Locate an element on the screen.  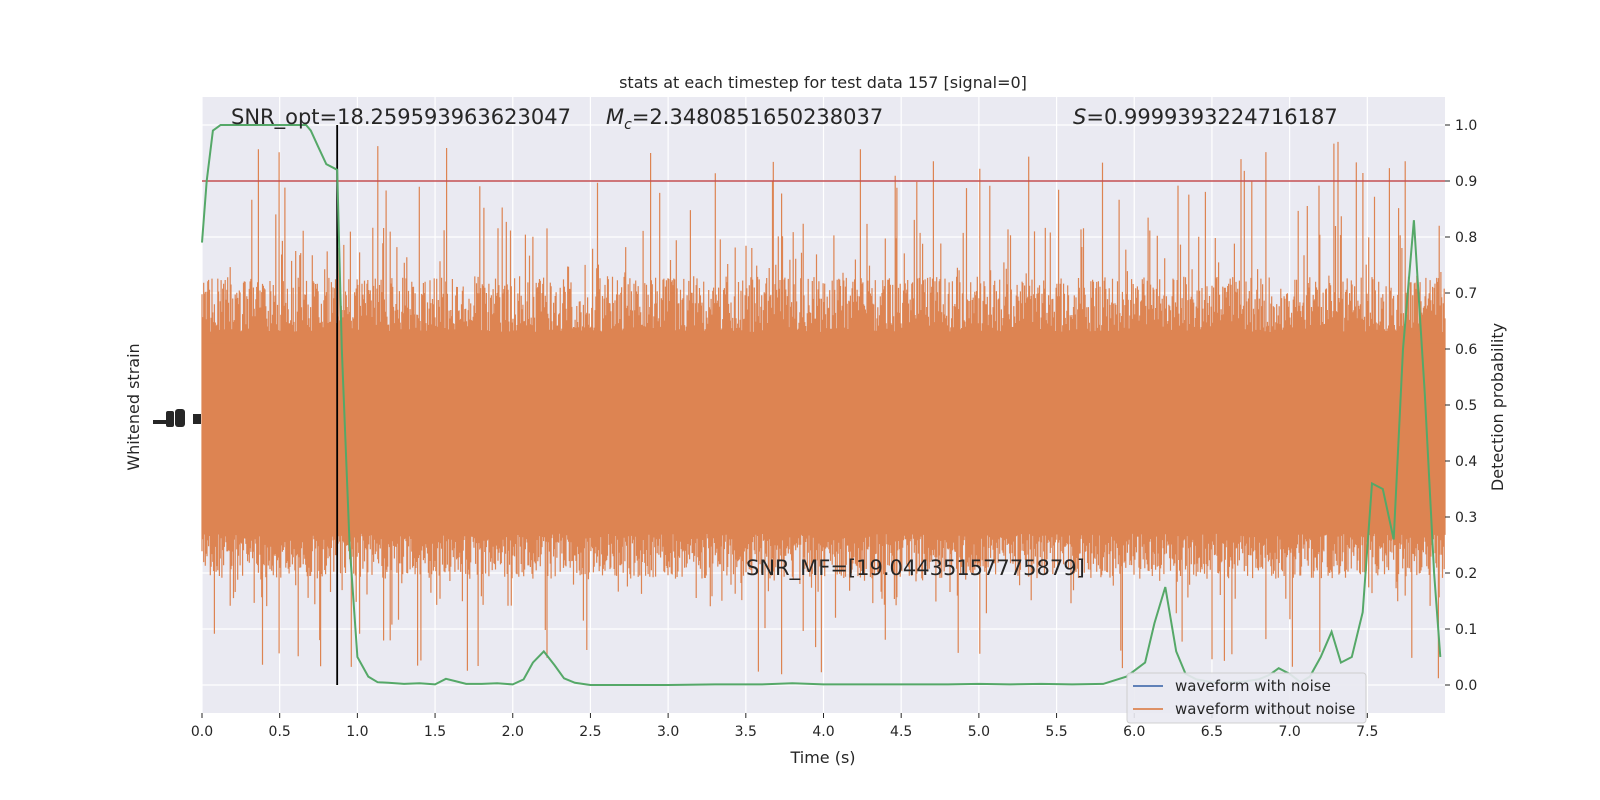
x-tick-label-13: 6.5 is located at coordinates (1212, 732).